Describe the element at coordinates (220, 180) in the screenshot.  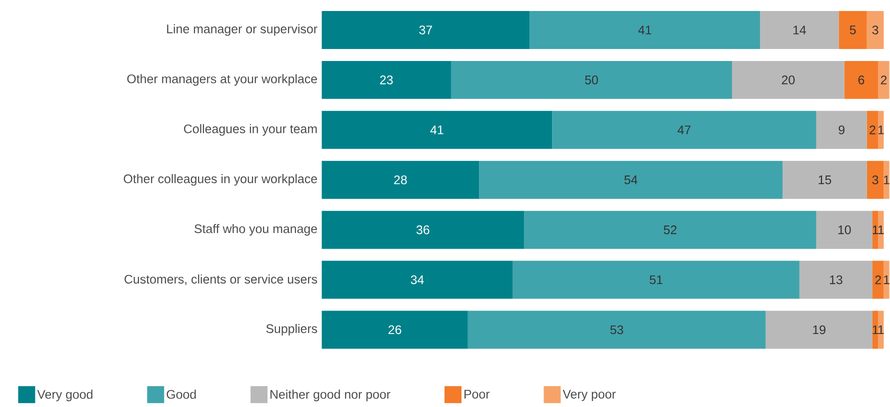
I see `y-tick-label: Other colleagues in your workplace` at that location.